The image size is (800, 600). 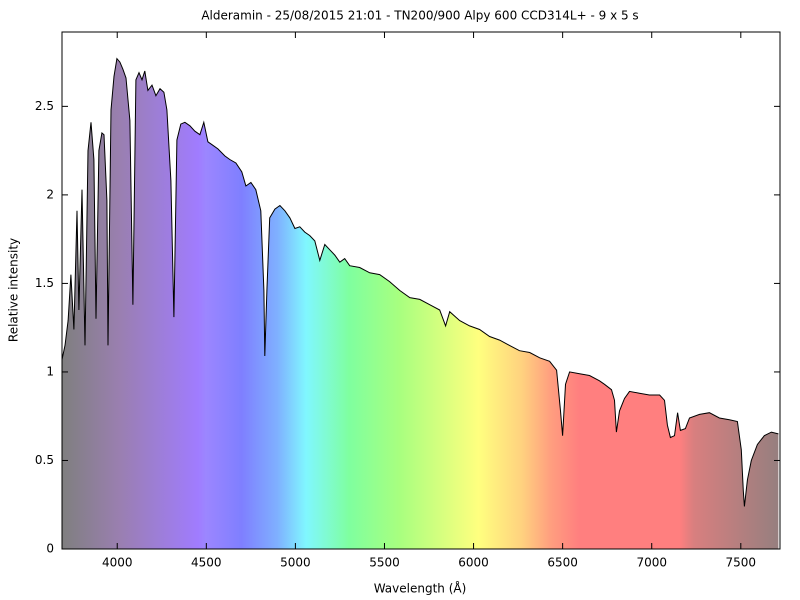 I want to click on x-tick-label: 6500, so click(x=562, y=563).